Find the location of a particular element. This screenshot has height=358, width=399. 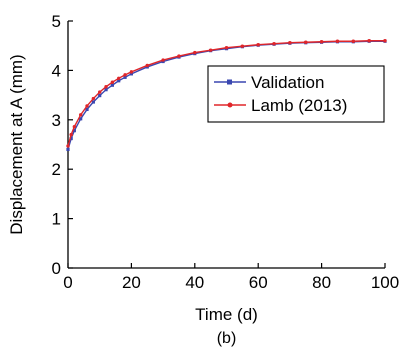

legend-box is located at coordinates (296, 94).